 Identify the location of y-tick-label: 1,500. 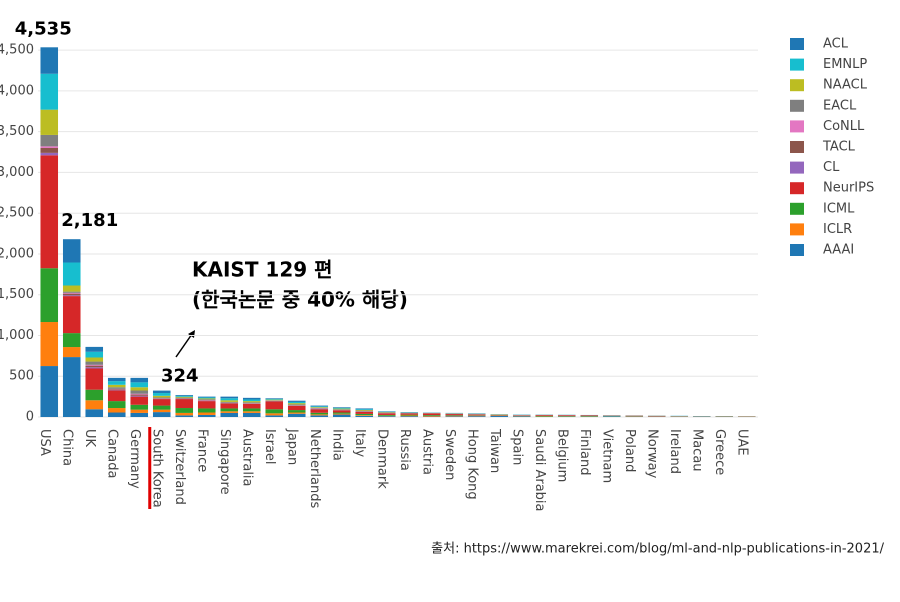
(17, 294).